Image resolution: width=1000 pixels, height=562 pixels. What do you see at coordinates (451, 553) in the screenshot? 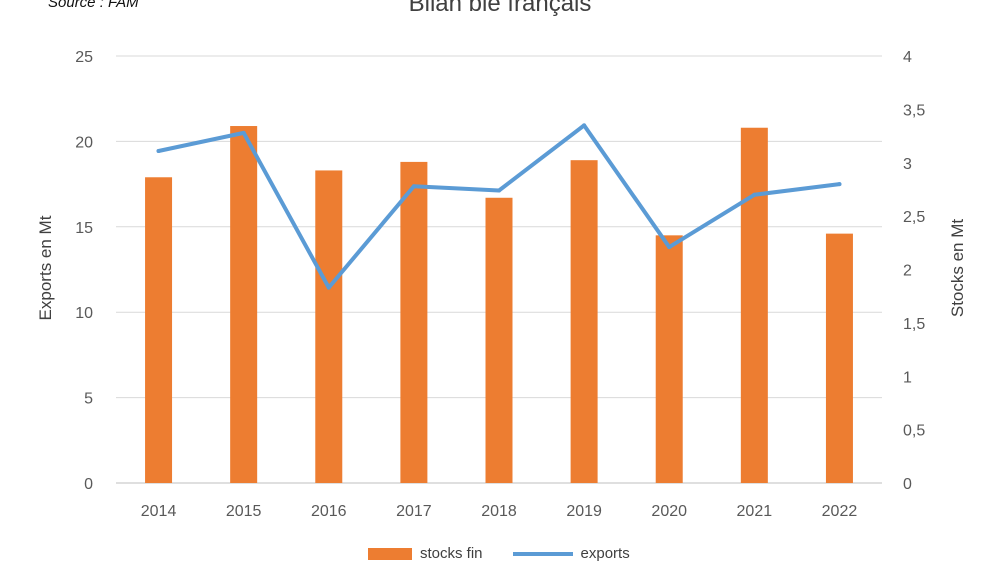
I see `legend-label-bars: stocks fin` at bounding box center [451, 553].